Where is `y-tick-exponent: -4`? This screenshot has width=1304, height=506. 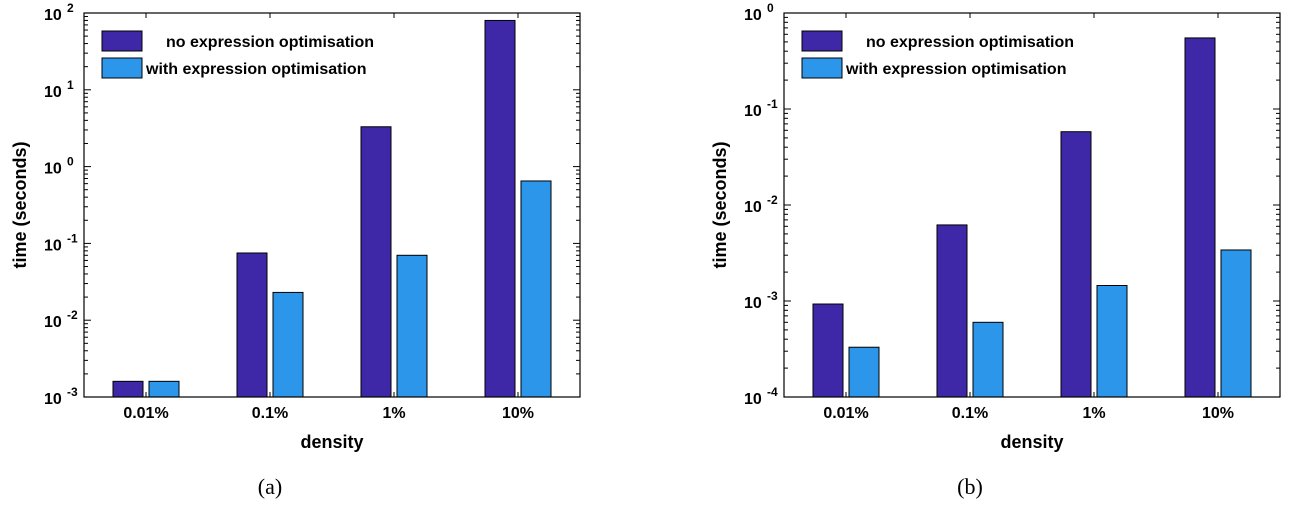
y-tick-exponent: -4 is located at coordinates (772, 392).